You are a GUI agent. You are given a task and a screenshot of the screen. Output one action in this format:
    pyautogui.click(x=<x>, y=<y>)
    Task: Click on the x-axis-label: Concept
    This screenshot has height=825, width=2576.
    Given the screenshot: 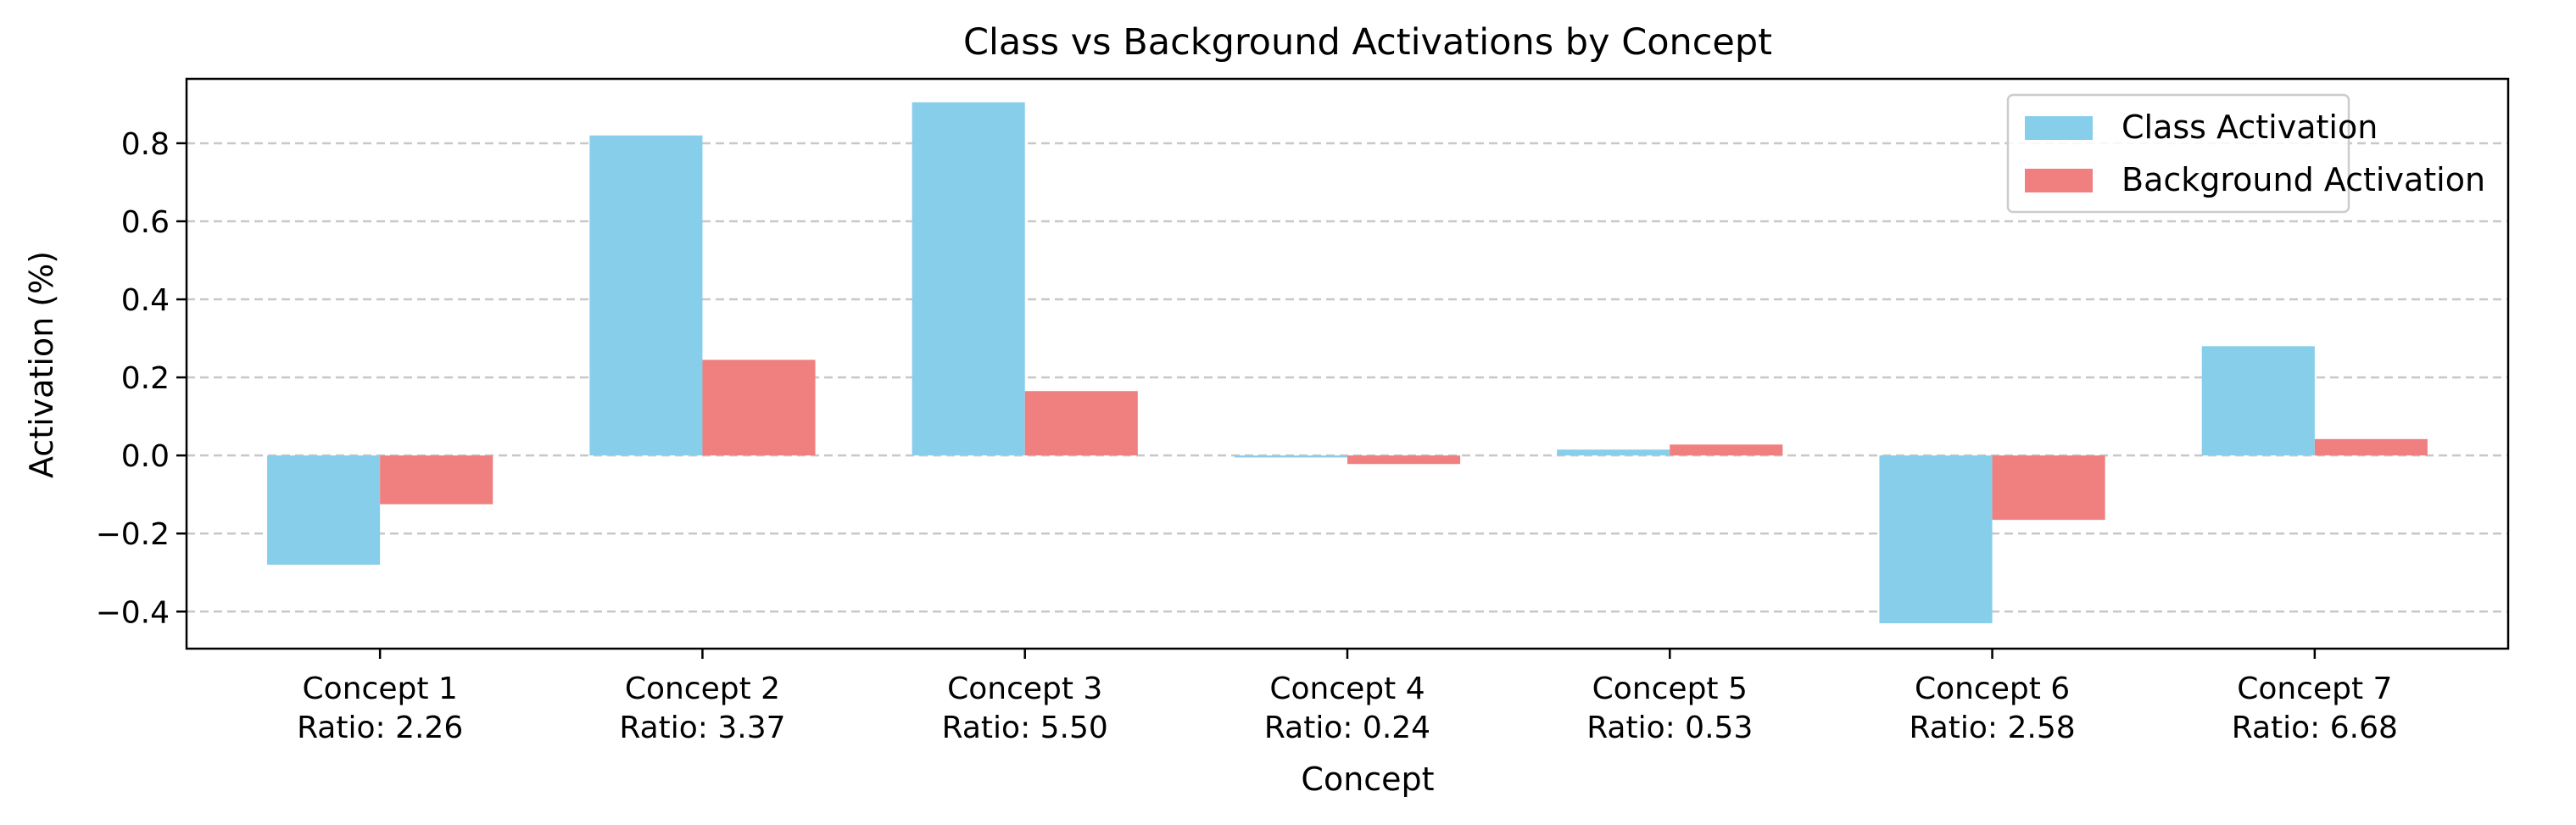 What is the action you would take?
    pyautogui.click(x=1367, y=779)
    